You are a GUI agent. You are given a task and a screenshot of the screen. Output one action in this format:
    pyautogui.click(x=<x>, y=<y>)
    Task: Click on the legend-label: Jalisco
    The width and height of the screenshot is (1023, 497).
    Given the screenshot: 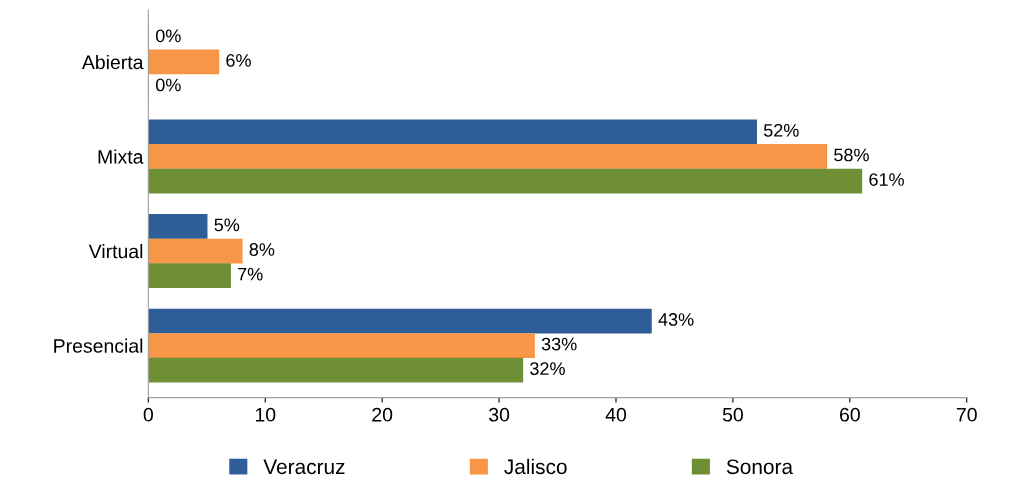 What is the action you would take?
    pyautogui.click(x=535, y=466)
    